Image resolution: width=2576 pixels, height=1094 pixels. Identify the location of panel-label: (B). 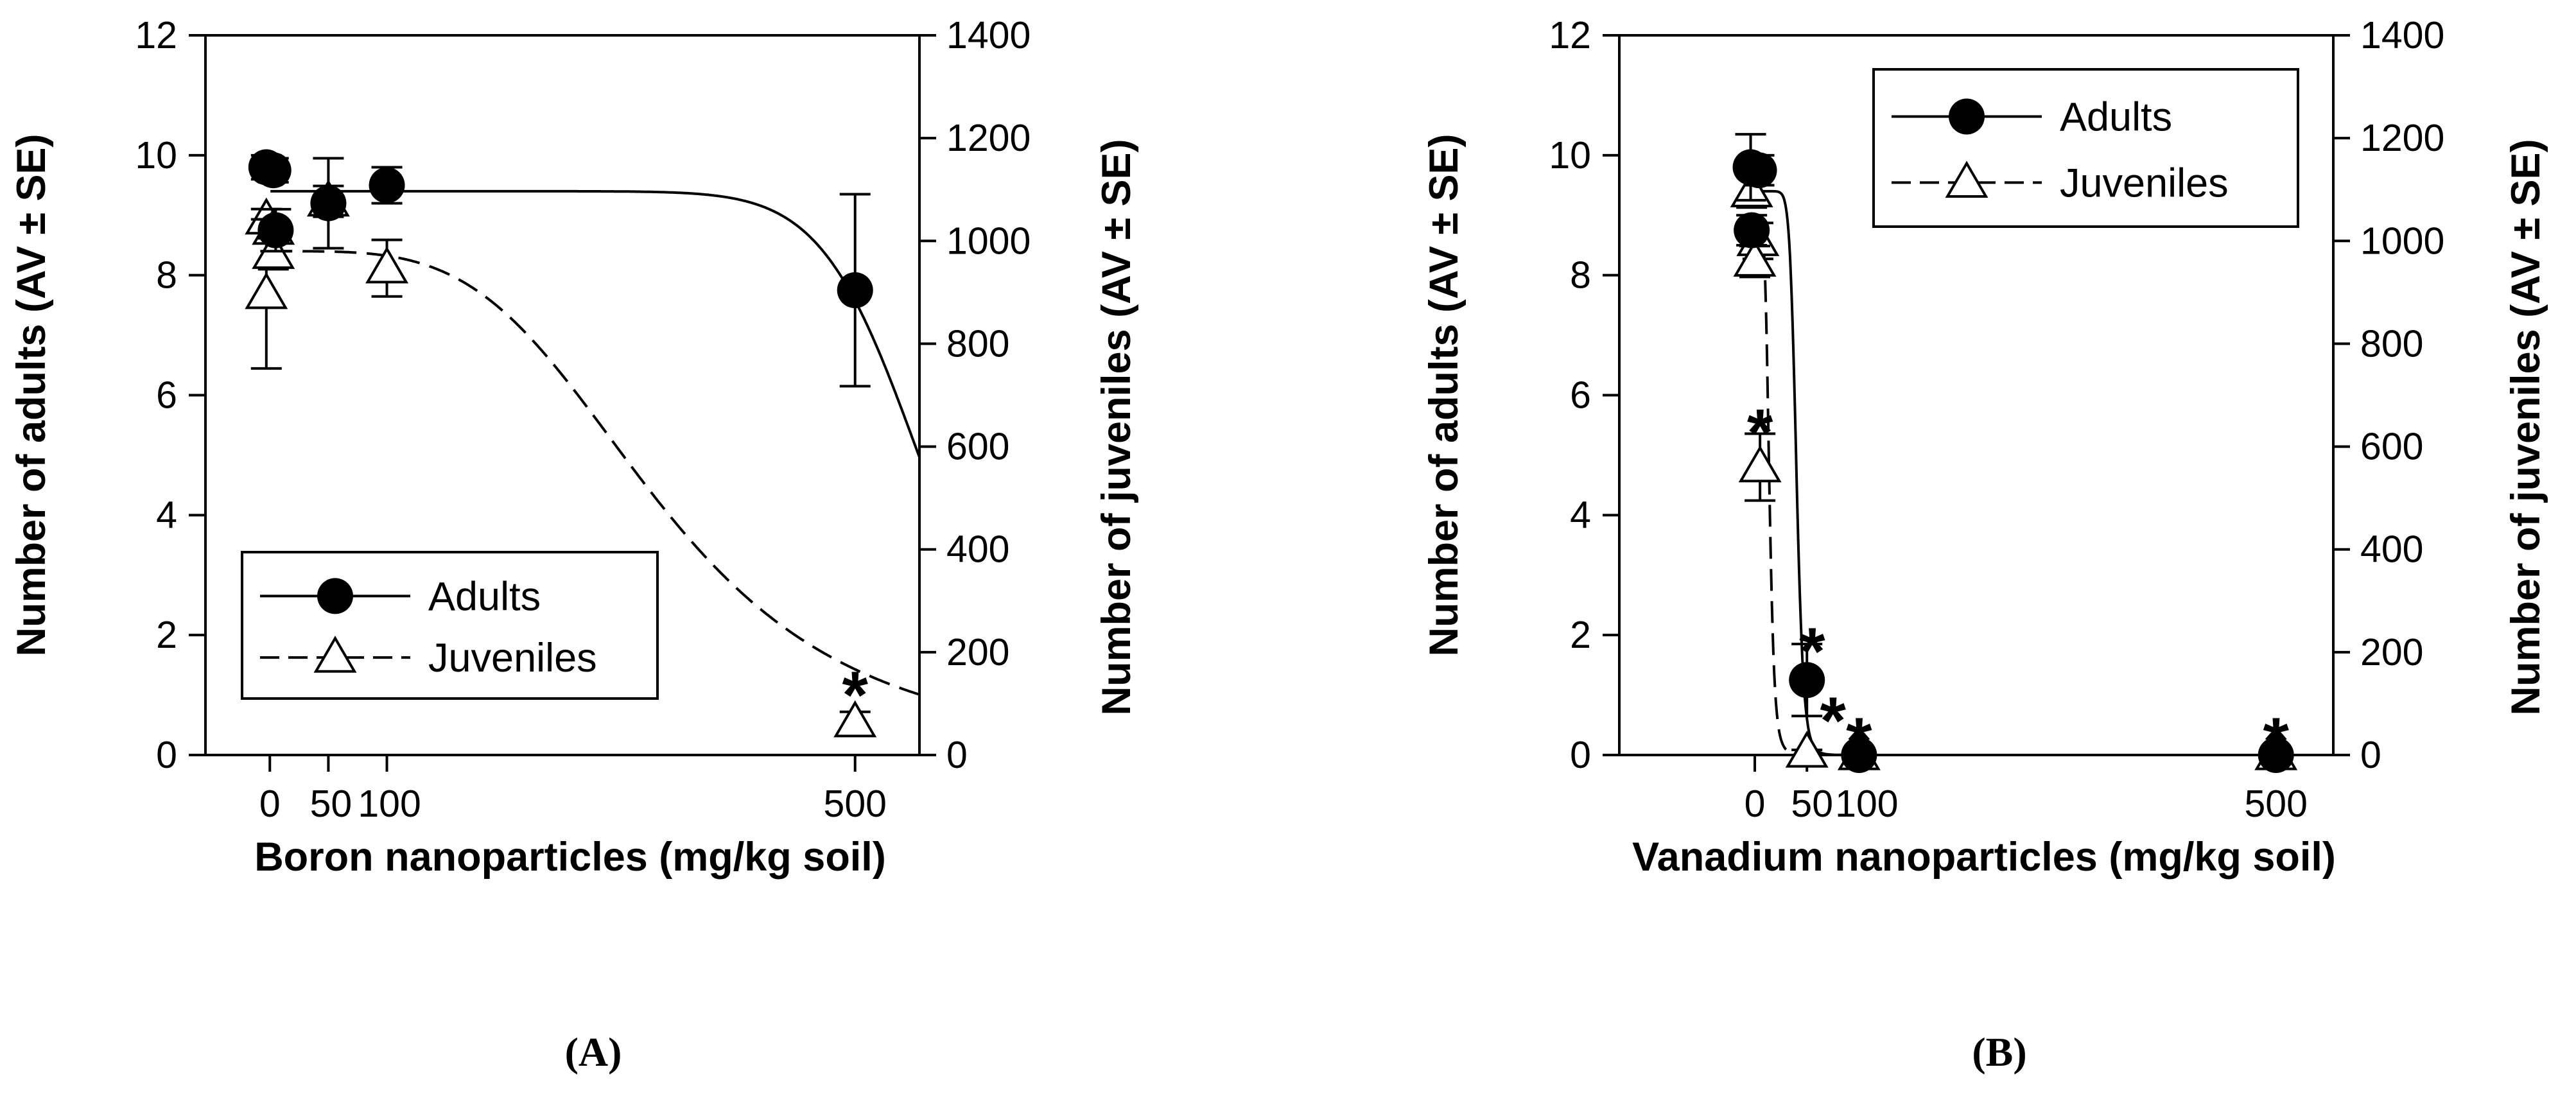
(1999, 1052).